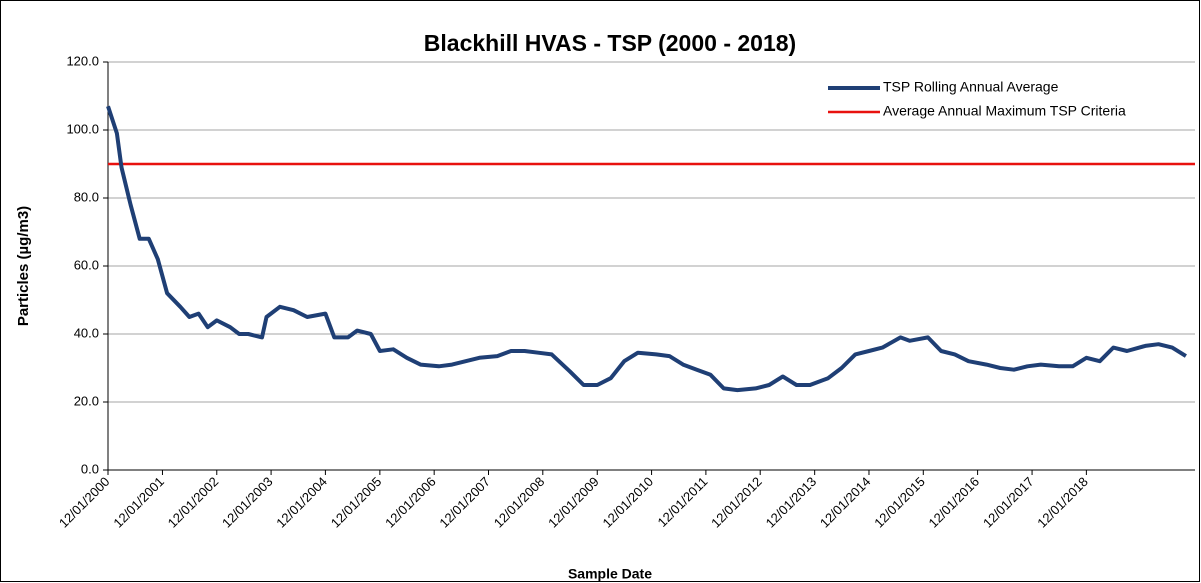  What do you see at coordinates (610, 43) in the screenshot?
I see `chart-title: Blackhill HVAS - TSP (2000 - 2018)` at bounding box center [610, 43].